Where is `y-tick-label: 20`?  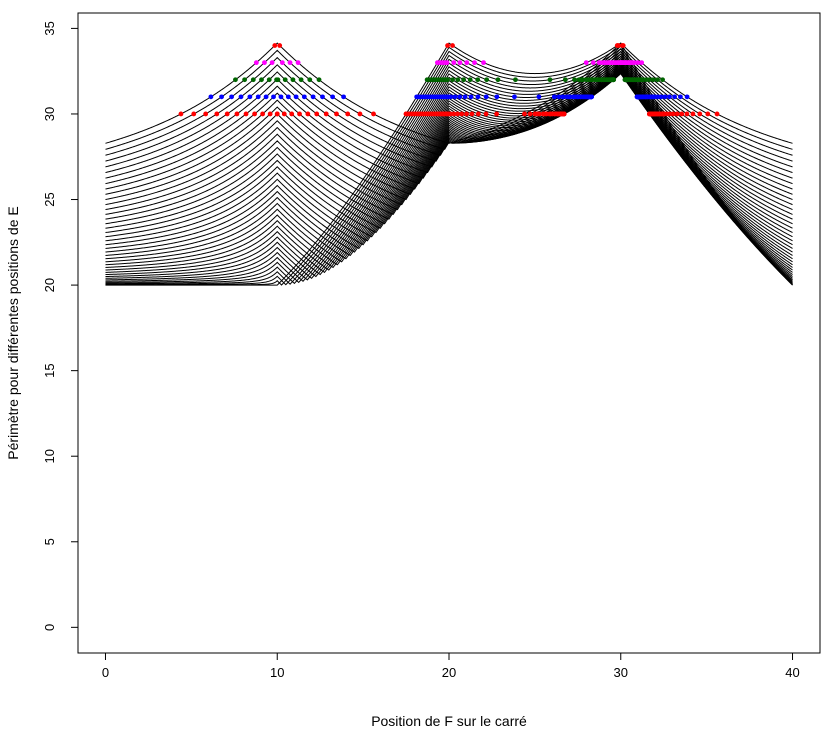 y-tick-label: 20 is located at coordinates (49, 285).